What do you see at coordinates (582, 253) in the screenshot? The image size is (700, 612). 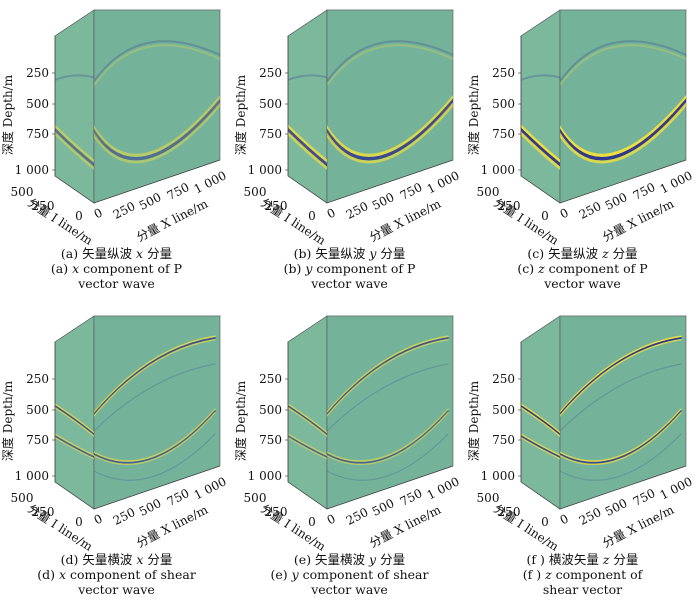 I see `caption-chinese: (c) 矢量纵波 z 分量` at bounding box center [582, 253].